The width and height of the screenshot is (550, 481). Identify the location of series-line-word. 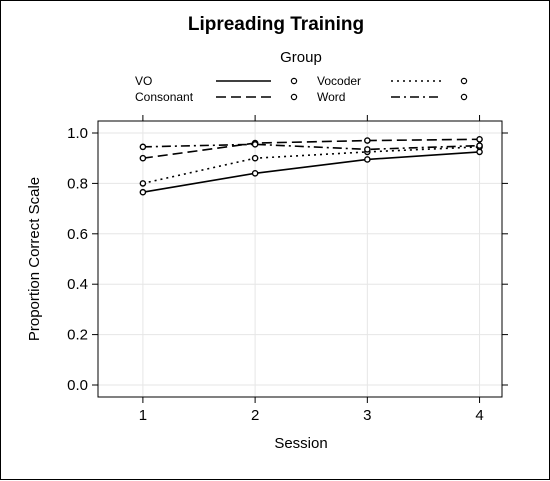
(311, 147).